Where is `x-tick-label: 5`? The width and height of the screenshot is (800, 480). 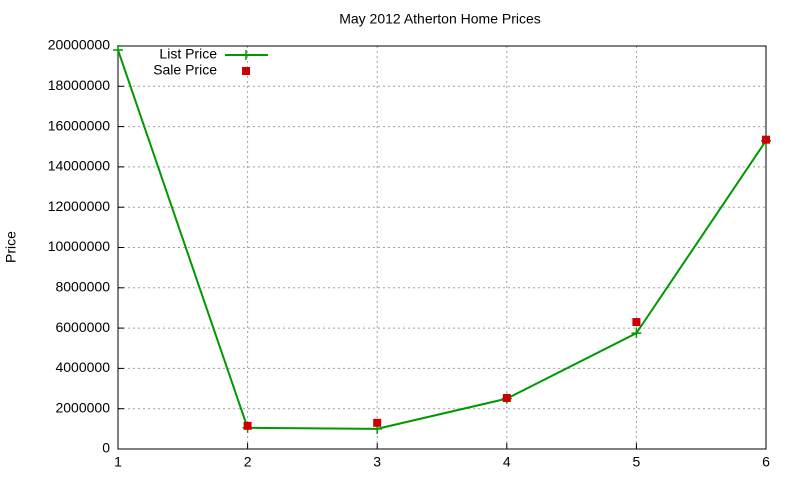 x-tick-label: 5 is located at coordinates (637, 462).